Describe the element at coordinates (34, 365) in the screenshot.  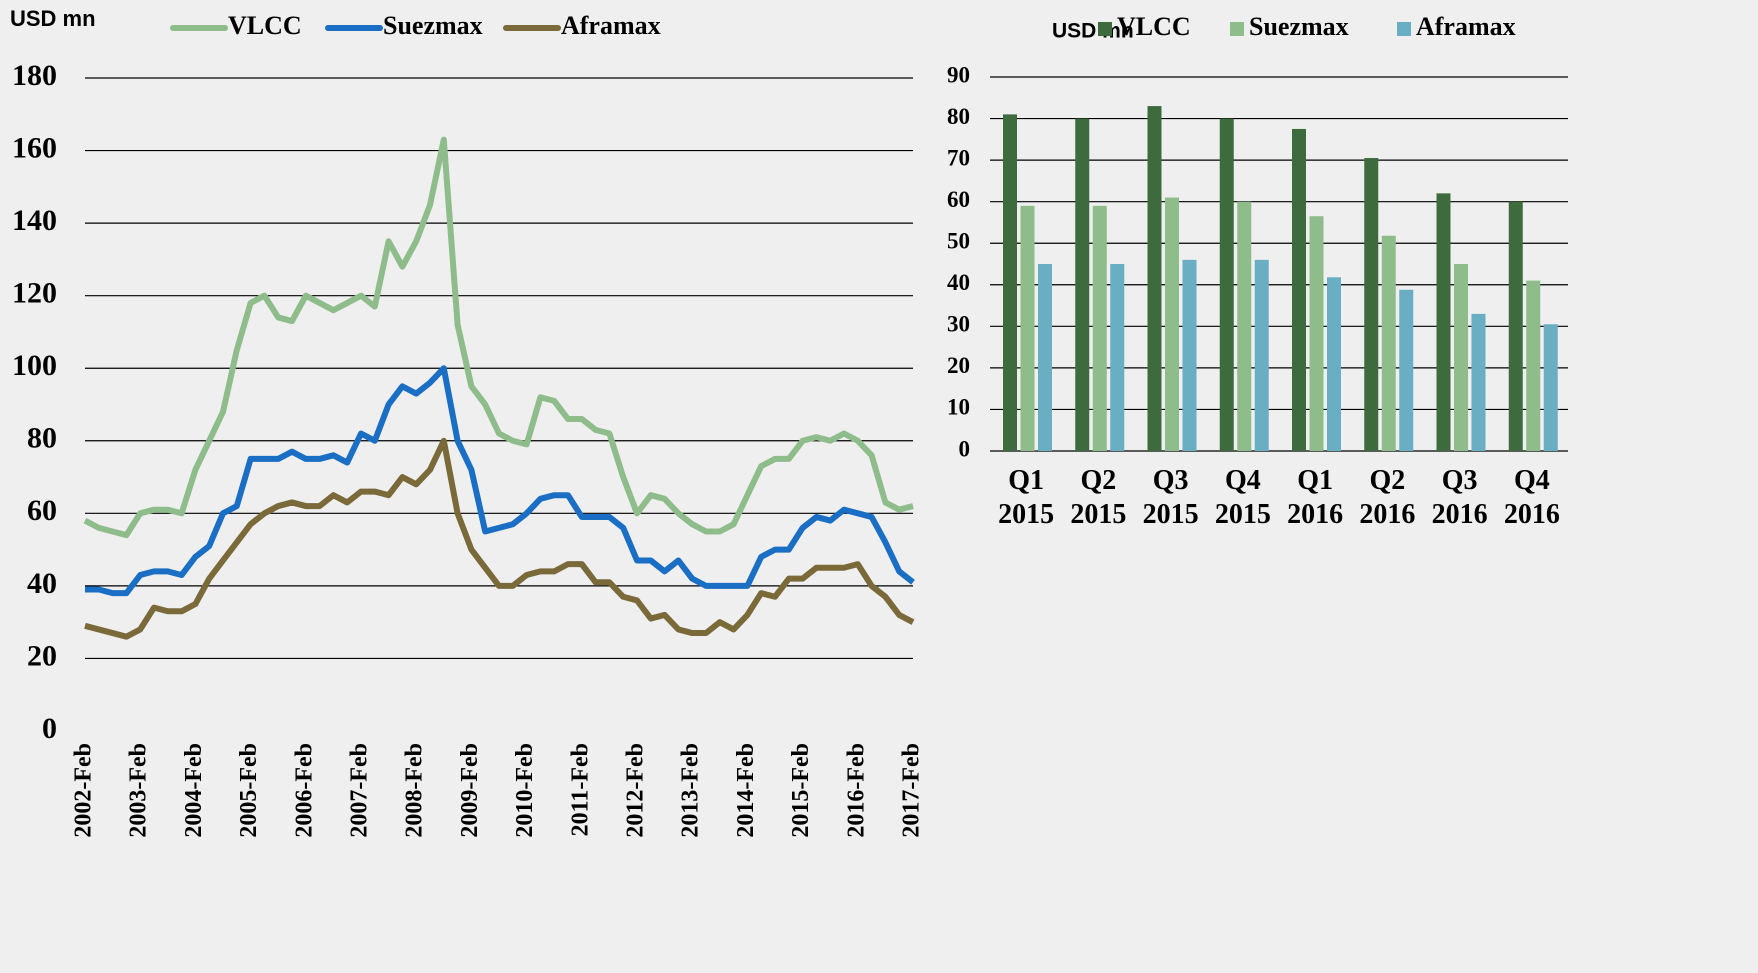
I see `y-tick-label: 100` at that location.